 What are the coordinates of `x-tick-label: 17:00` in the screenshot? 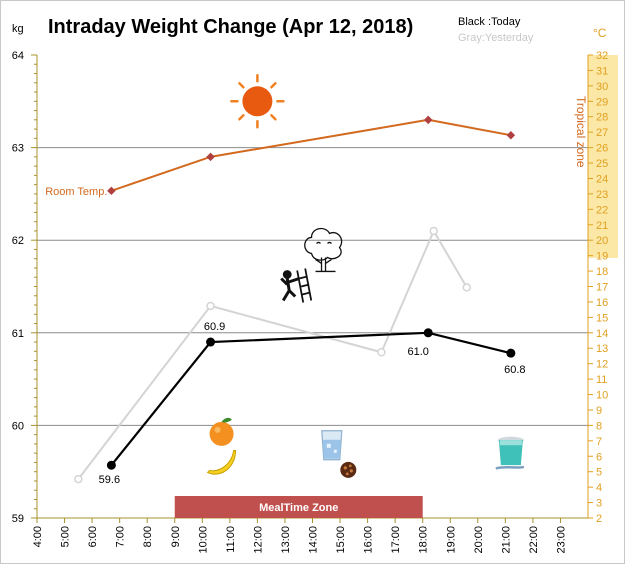 It's located at (396, 540).